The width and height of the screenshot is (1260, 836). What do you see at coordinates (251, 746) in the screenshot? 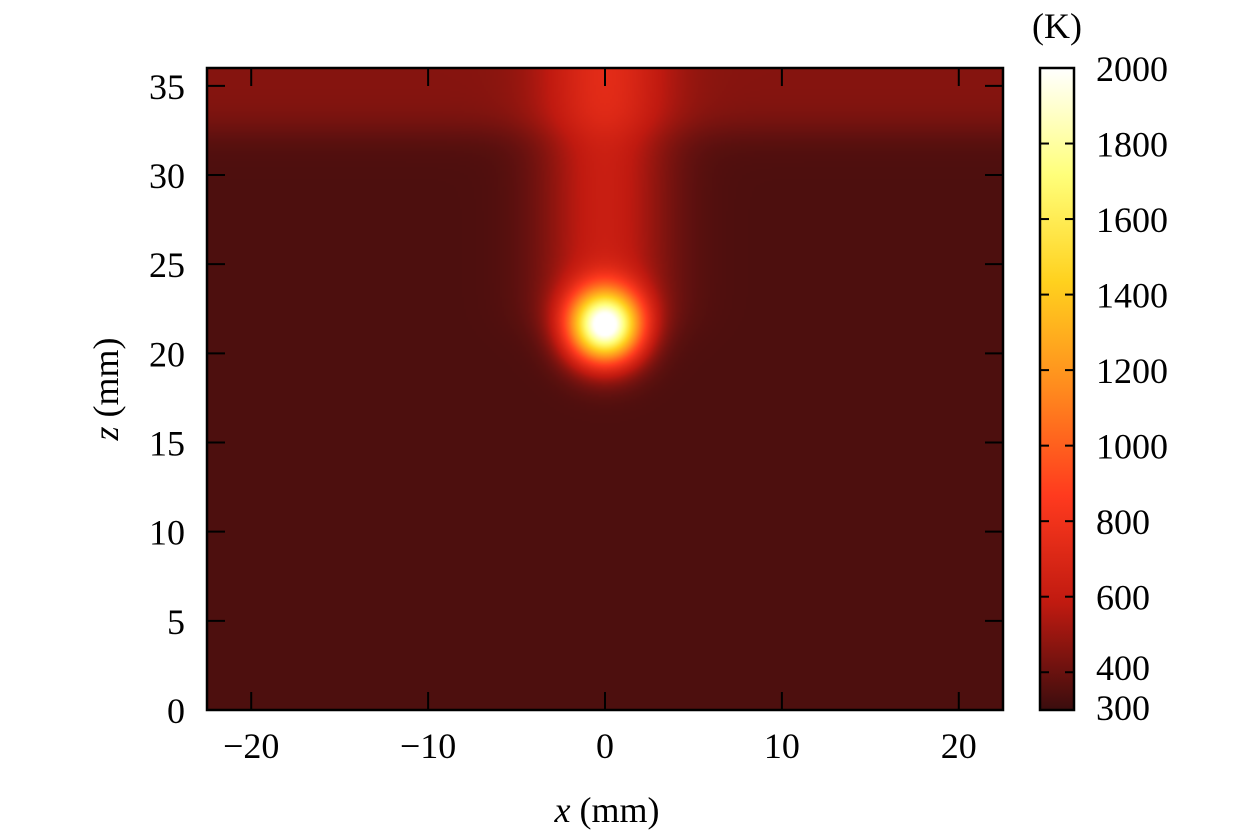
I see `x-tick-label: −20` at bounding box center [251, 746].